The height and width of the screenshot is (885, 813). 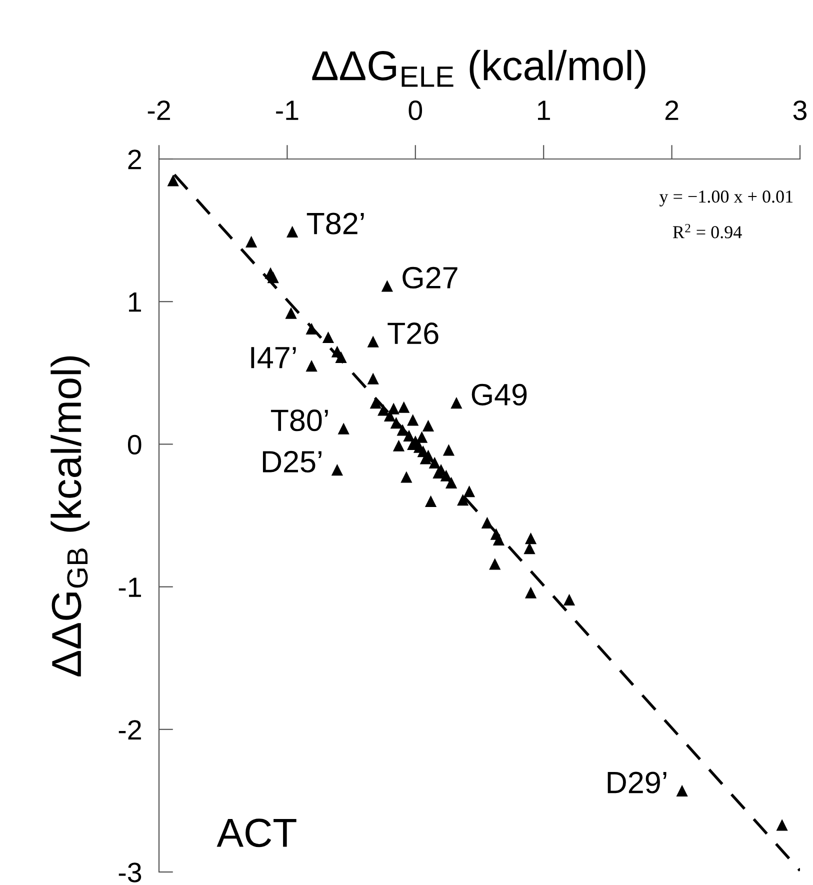 What do you see at coordinates (273, 357) in the screenshot?
I see `annotation: I47’` at bounding box center [273, 357].